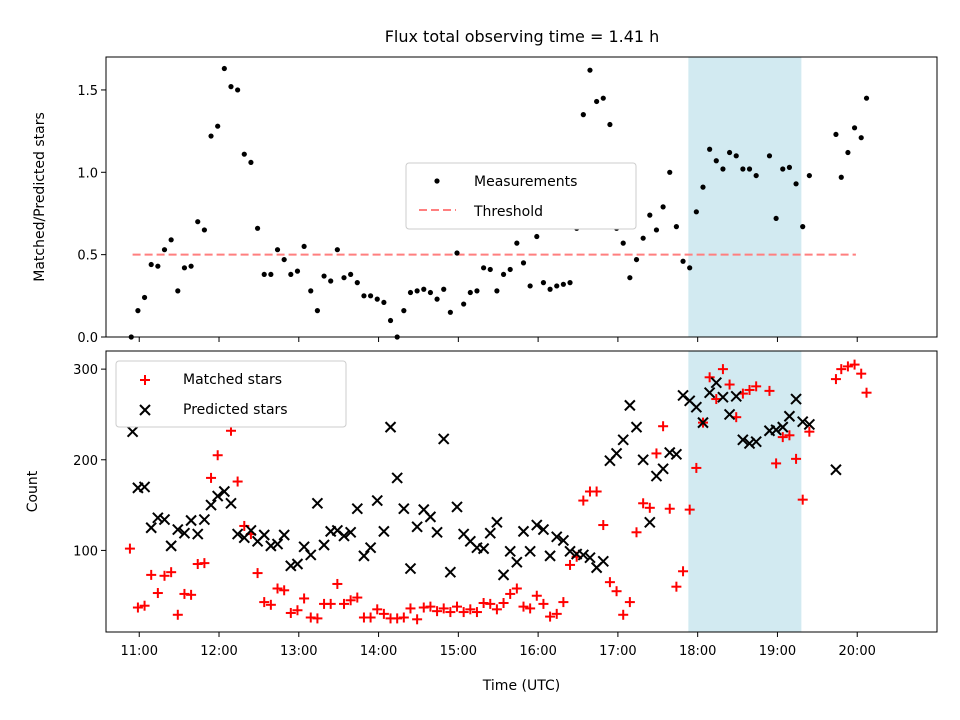  Describe the element at coordinates (537, 651) in the screenshot. I see `bottom-x-tick-label: 16:00` at that location.